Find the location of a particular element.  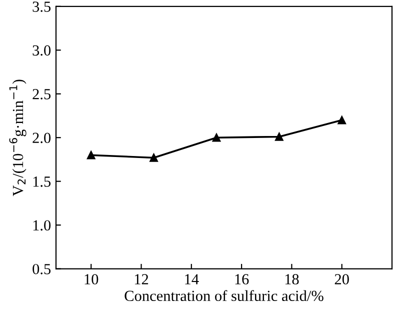

x-tick-label: 14 is located at coordinates (192, 279).